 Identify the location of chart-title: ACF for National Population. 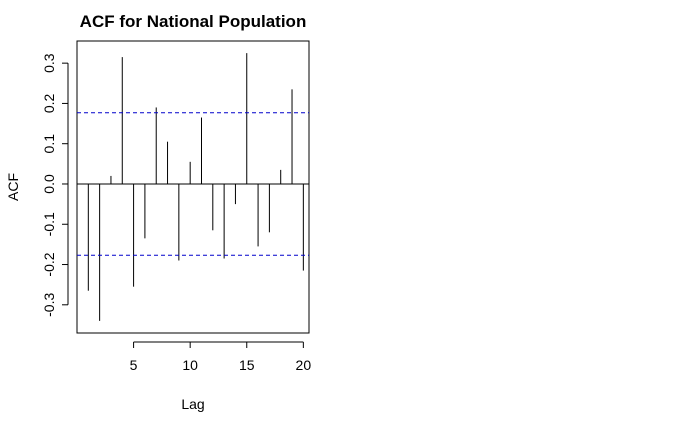
(193, 21).